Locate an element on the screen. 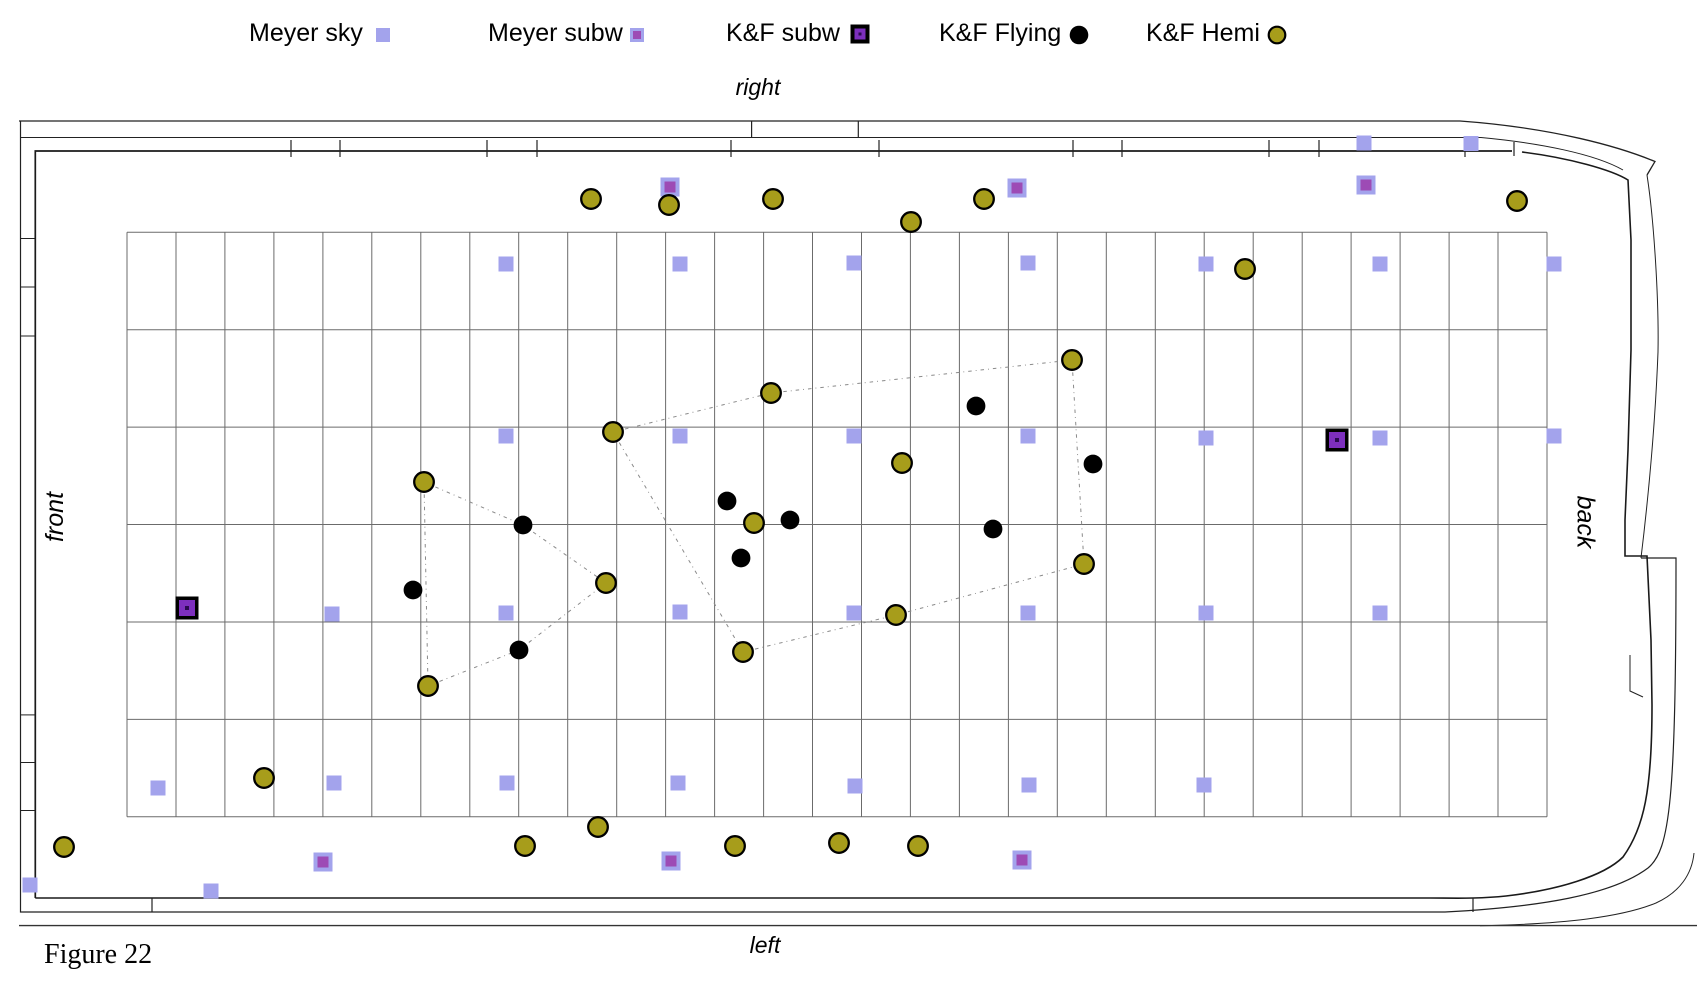 This screenshot has width=1699, height=982. svg-text: right is located at coordinates (759, 87).